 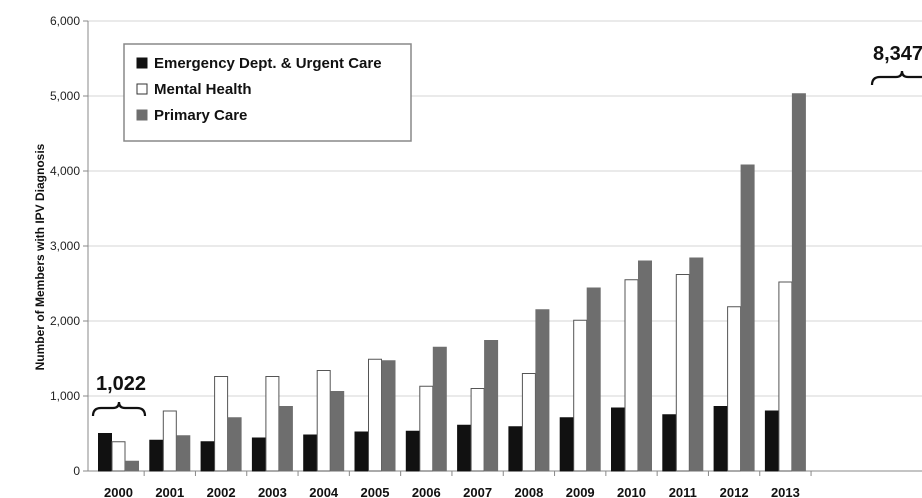 I want to click on x-tick-label: 2004, so click(x=324, y=491).